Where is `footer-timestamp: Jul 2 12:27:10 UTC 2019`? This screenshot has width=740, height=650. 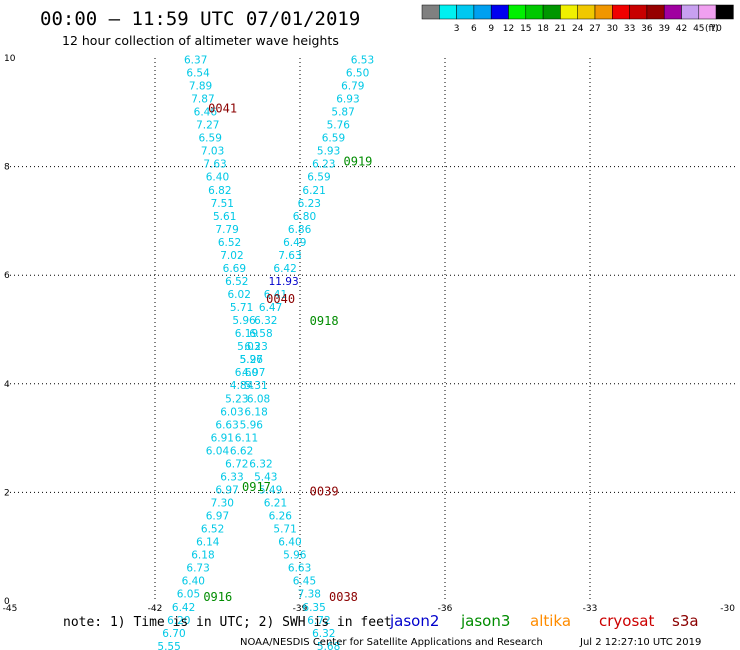 footer-timestamp: Jul 2 12:27:10 UTC 2019 is located at coordinates (640, 642).